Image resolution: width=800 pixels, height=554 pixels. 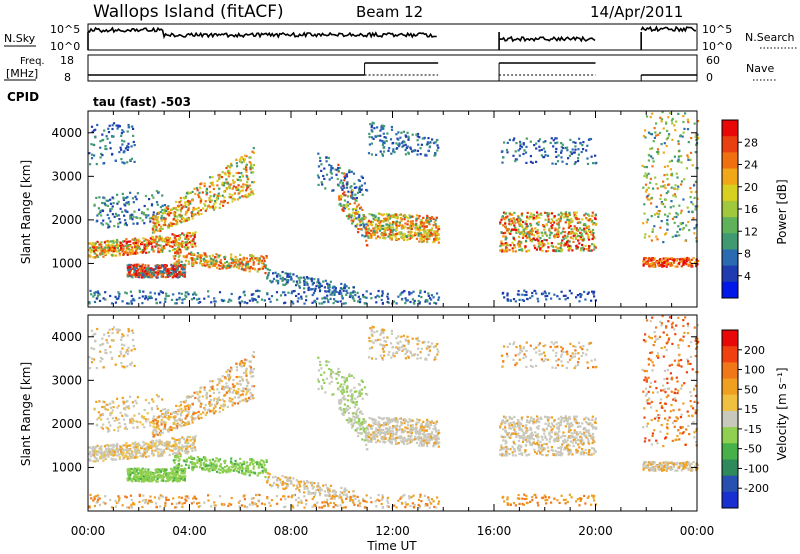 What do you see at coordinates (770, 37) in the screenshot?
I see `nsearch-label: N.Search` at bounding box center [770, 37].